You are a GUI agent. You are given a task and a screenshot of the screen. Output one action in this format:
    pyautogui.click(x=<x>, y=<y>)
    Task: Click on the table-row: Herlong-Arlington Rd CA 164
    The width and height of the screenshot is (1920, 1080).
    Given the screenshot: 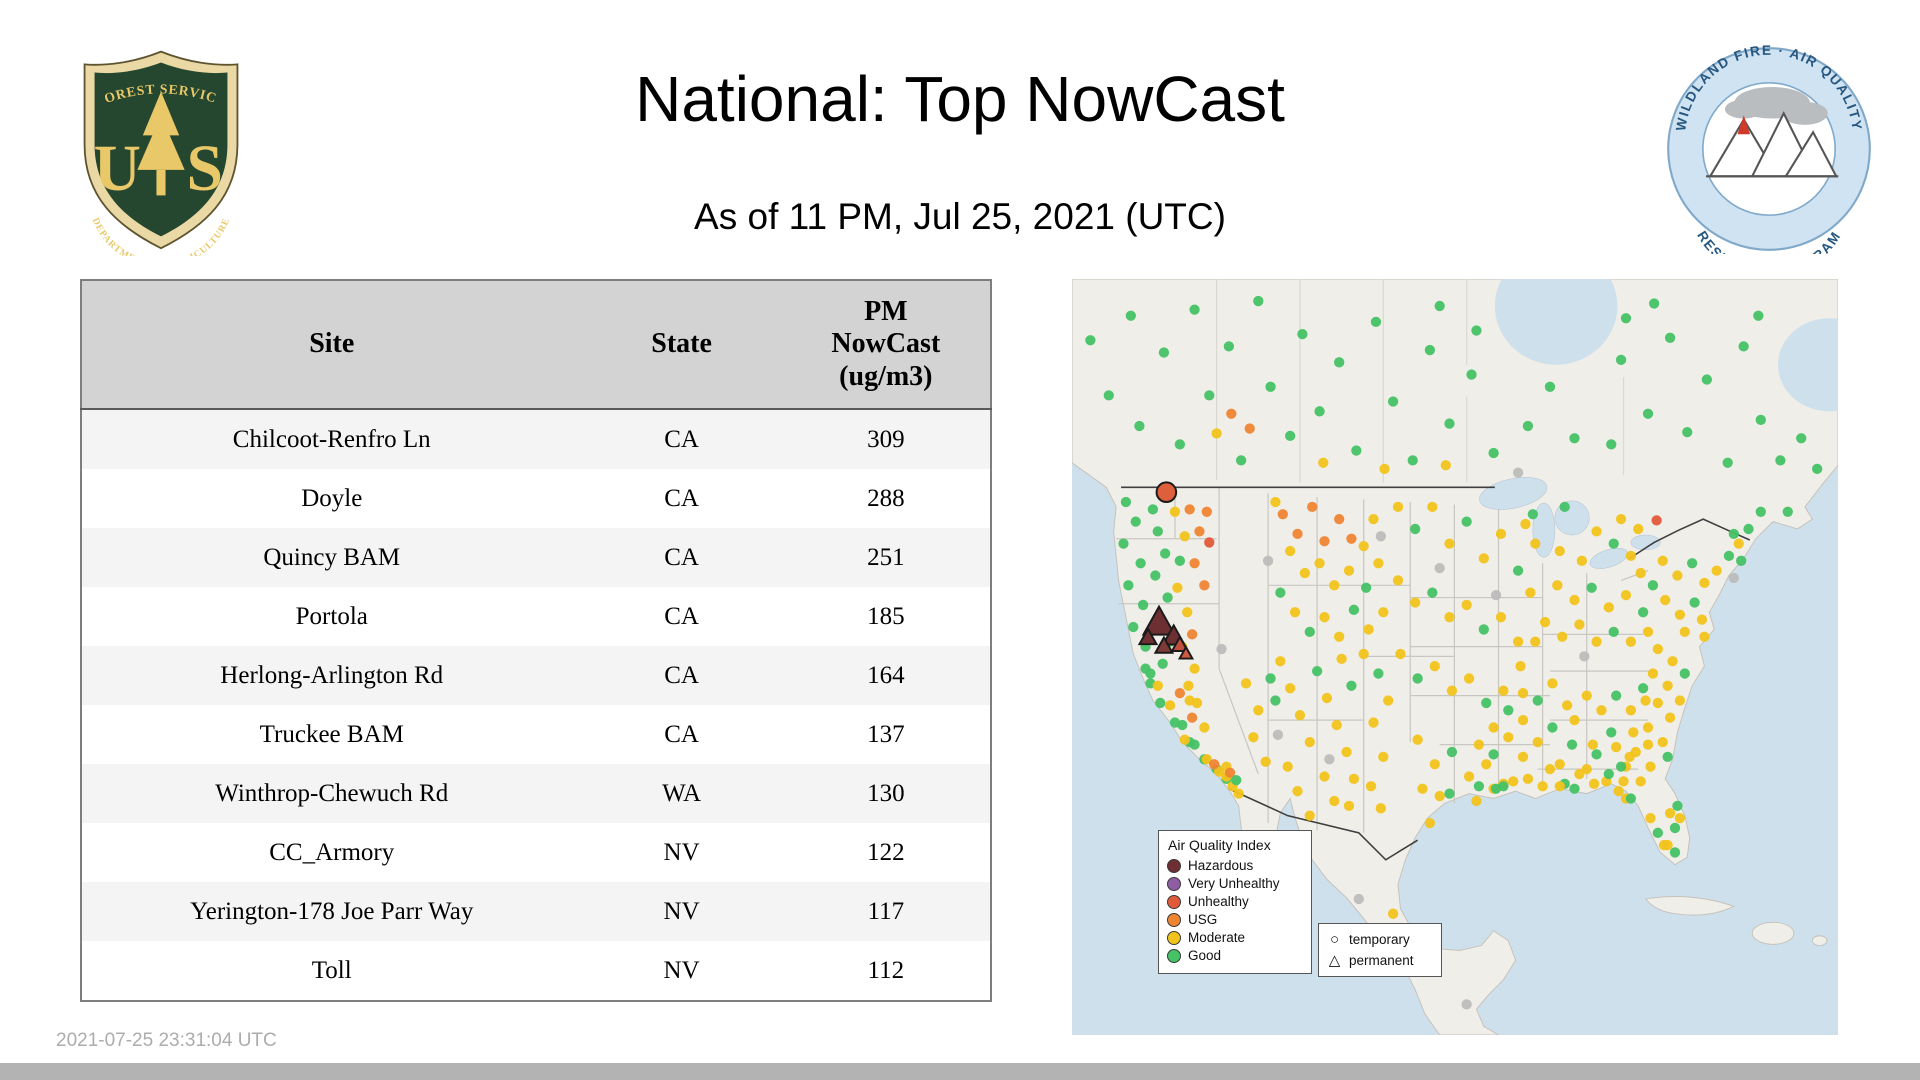 What is the action you would take?
    pyautogui.click(x=536, y=675)
    